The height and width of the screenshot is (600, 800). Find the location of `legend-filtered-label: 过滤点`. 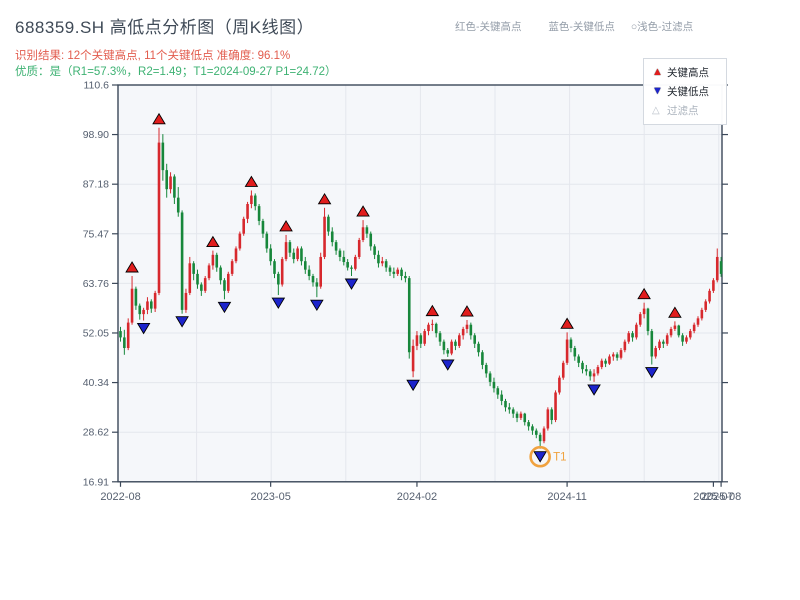

legend-filtered-label: 过滤点 is located at coordinates (683, 111).